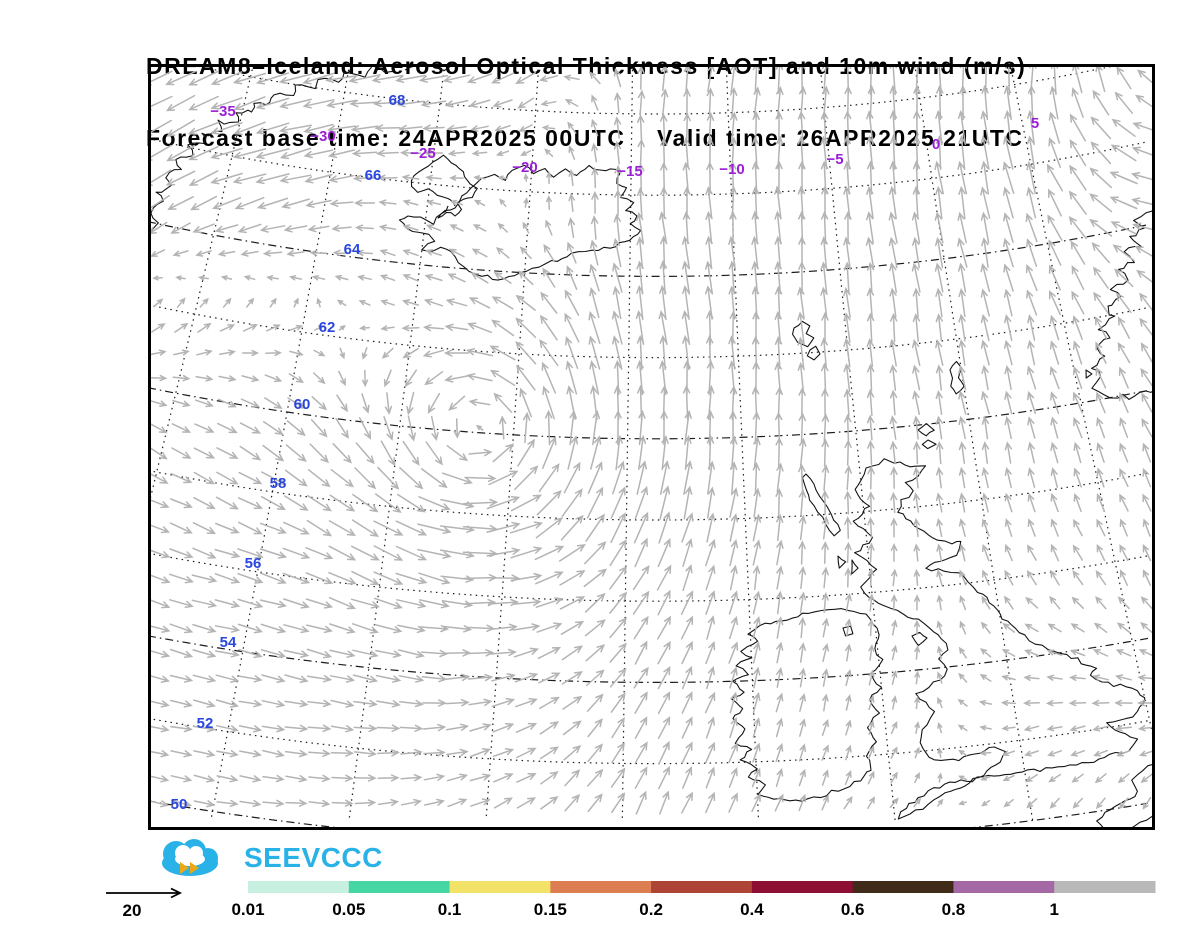  Describe the element at coordinates (450, 909) in the screenshot. I see `aot-scale-label-0.1: 0.1` at that location.